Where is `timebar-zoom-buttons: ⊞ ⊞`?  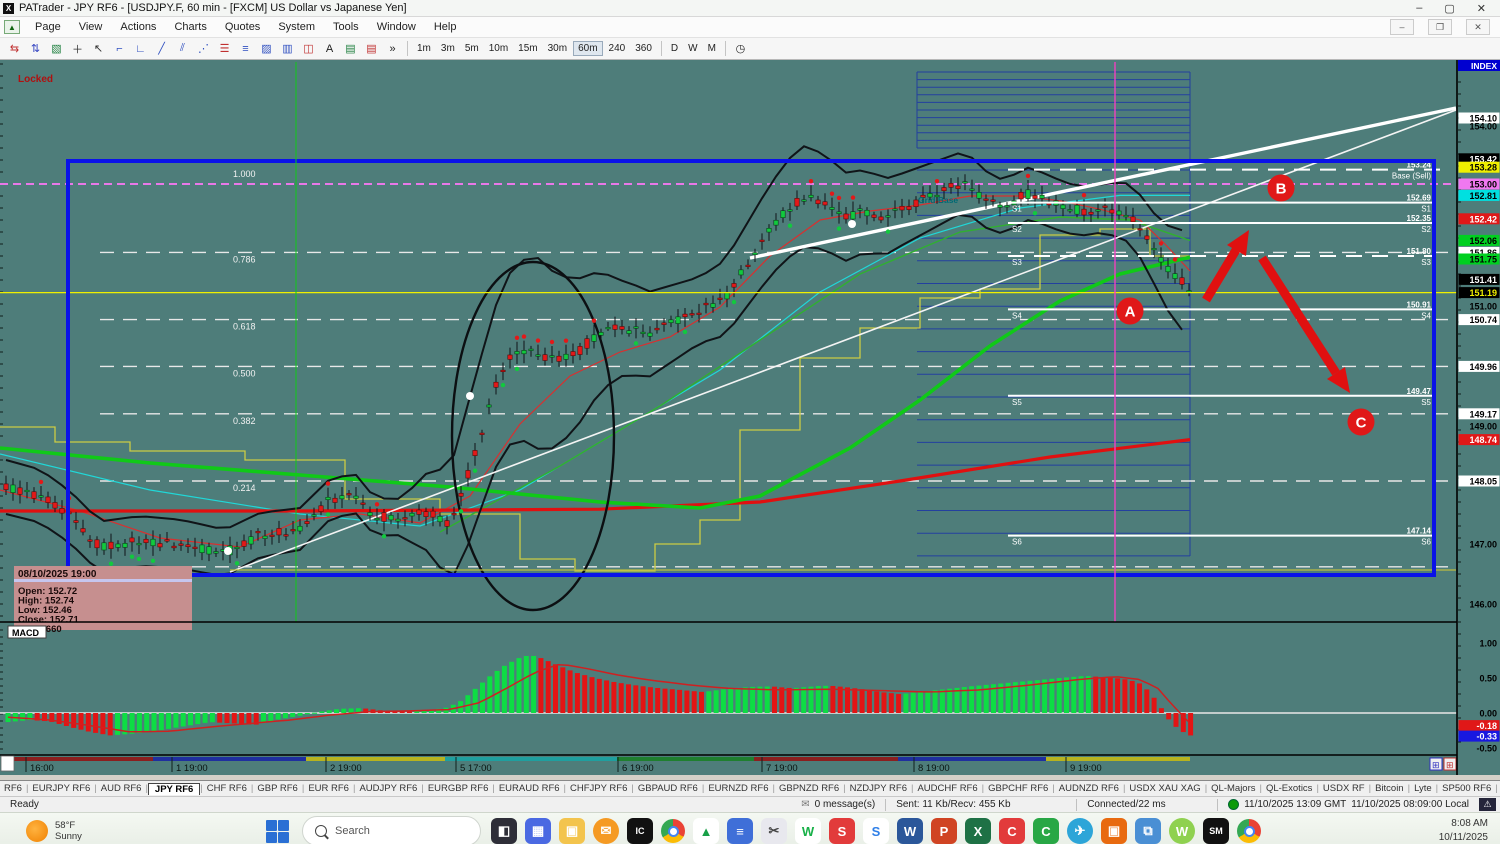 timebar-zoom-buttons: ⊞ ⊞ is located at coordinates (1443, 764).